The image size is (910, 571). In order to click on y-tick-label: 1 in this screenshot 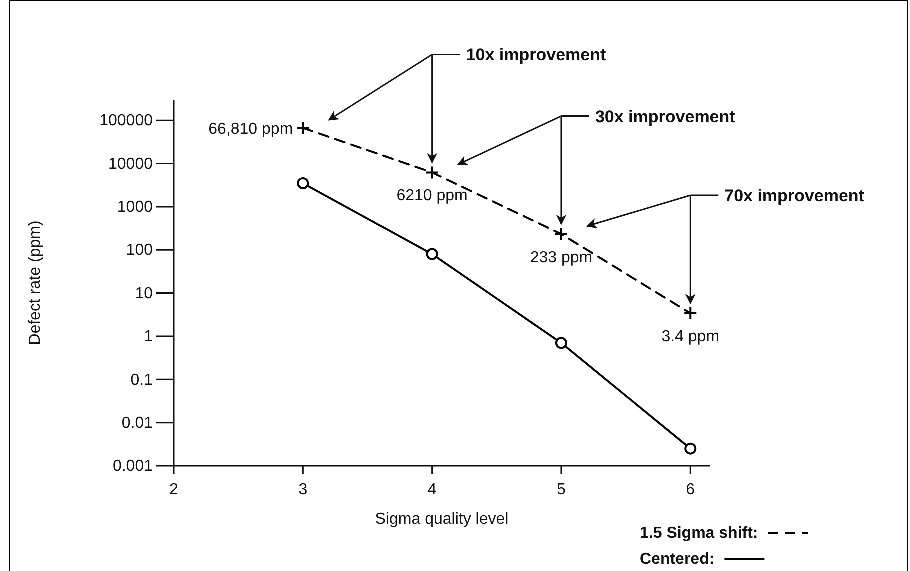, I will do `click(149, 337)`.